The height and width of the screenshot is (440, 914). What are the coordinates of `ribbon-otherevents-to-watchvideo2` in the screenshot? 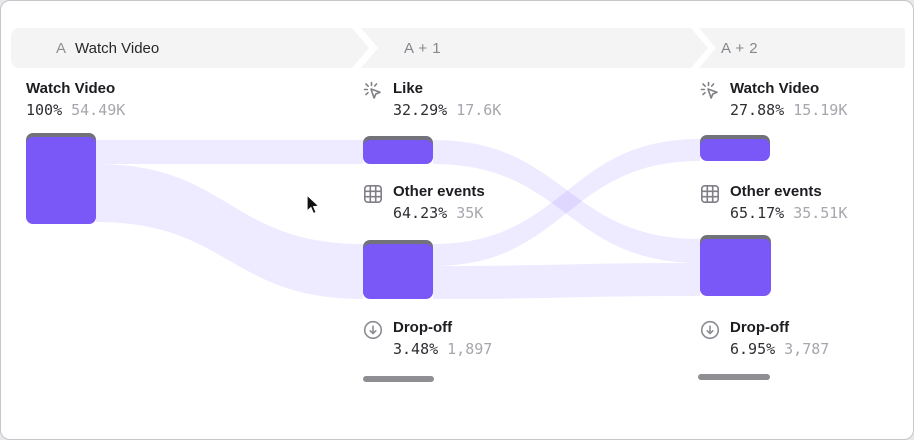 It's located at (566, 202).